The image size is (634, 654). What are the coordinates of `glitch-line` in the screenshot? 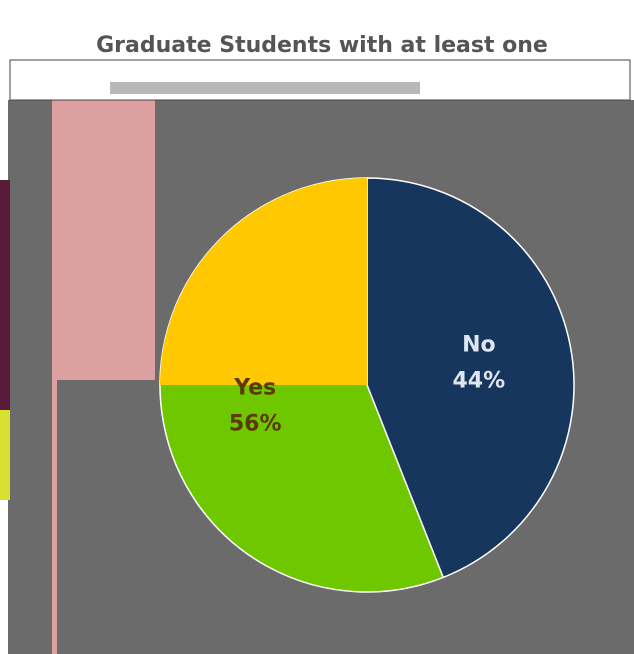 It's located at (54, 517).